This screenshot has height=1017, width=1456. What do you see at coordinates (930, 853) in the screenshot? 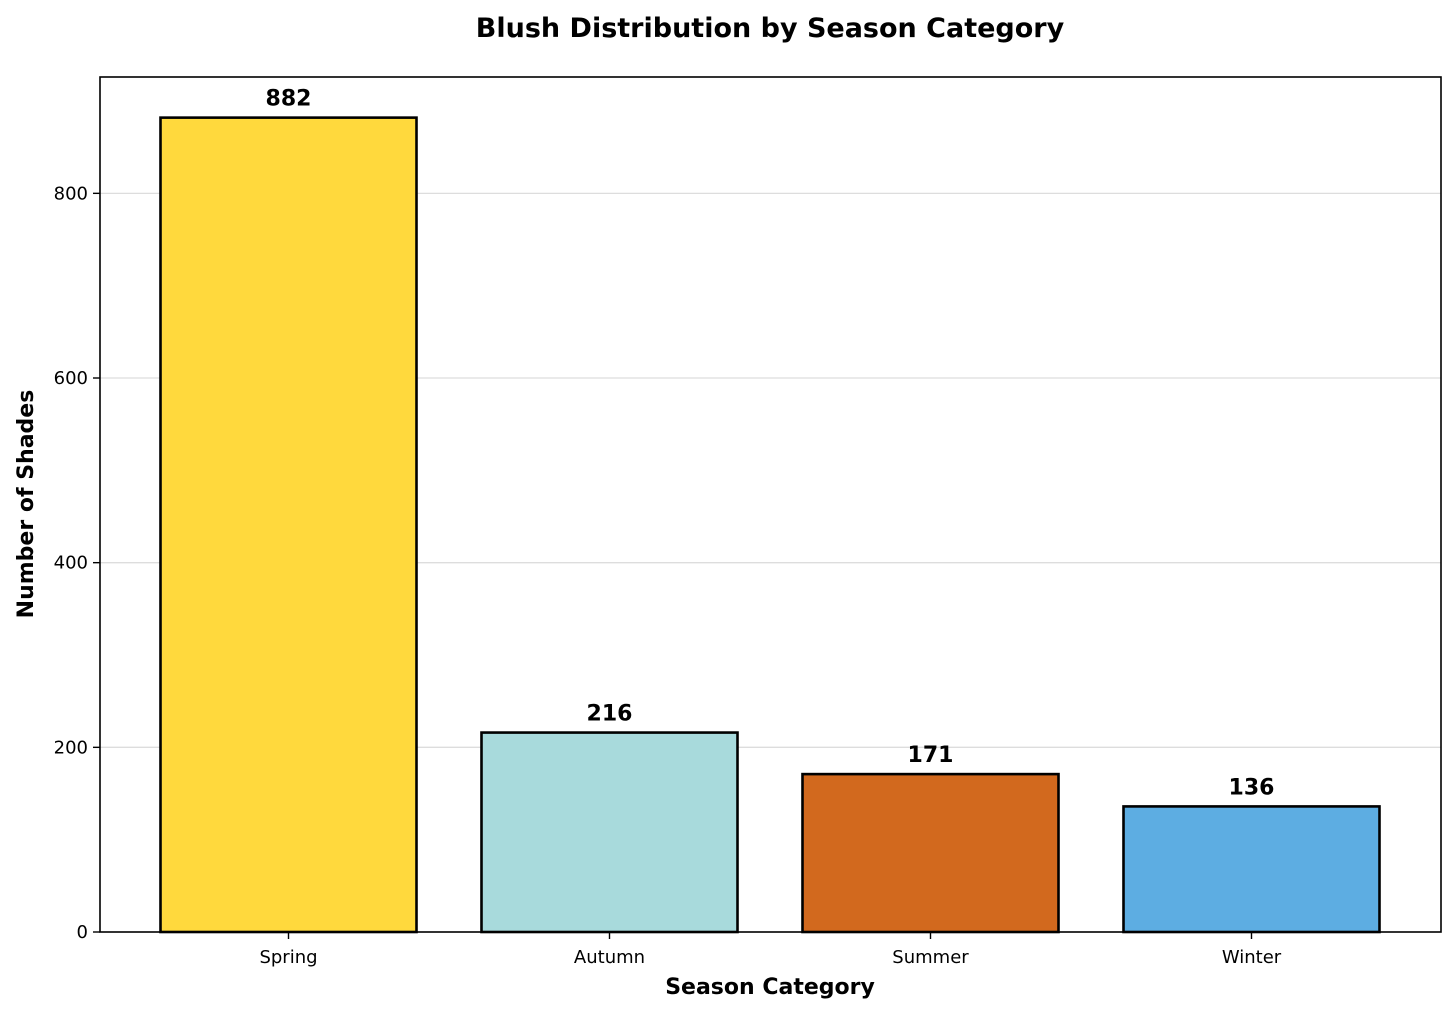
I see `bar-summer` at bounding box center [930, 853].